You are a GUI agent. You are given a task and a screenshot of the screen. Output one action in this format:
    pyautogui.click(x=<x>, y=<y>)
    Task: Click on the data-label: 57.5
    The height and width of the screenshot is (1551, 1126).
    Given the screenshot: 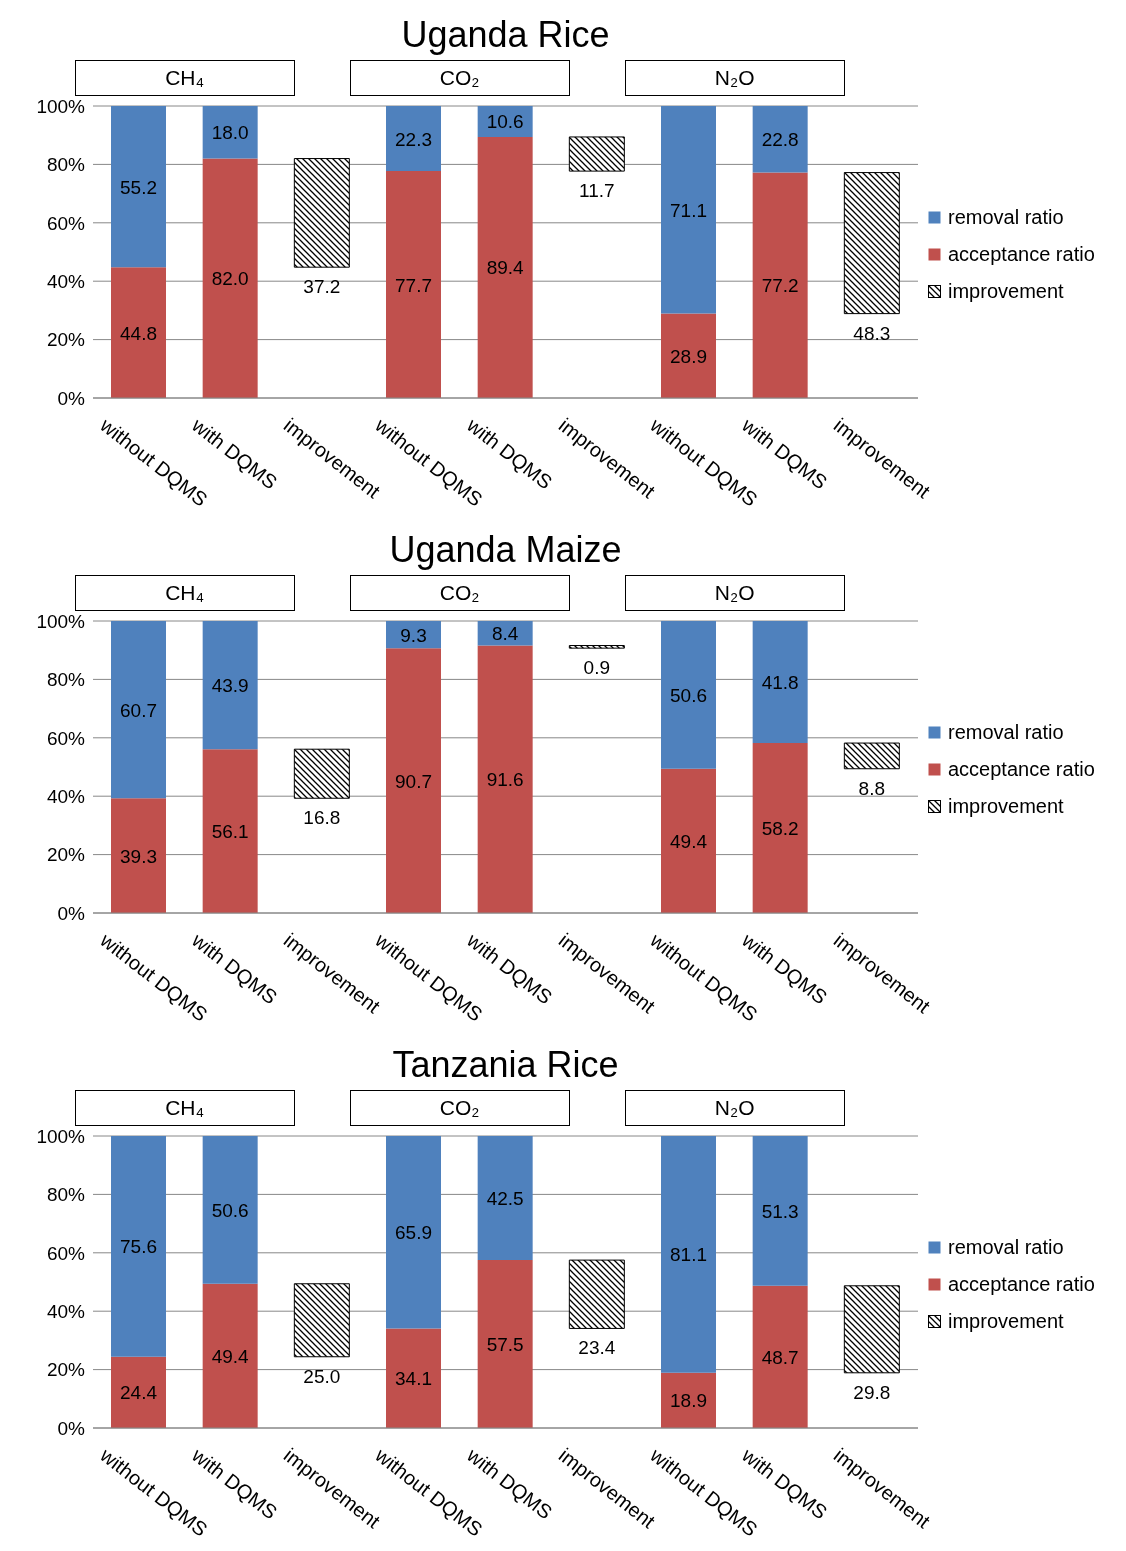 What is the action you would take?
    pyautogui.click(x=505, y=1345)
    